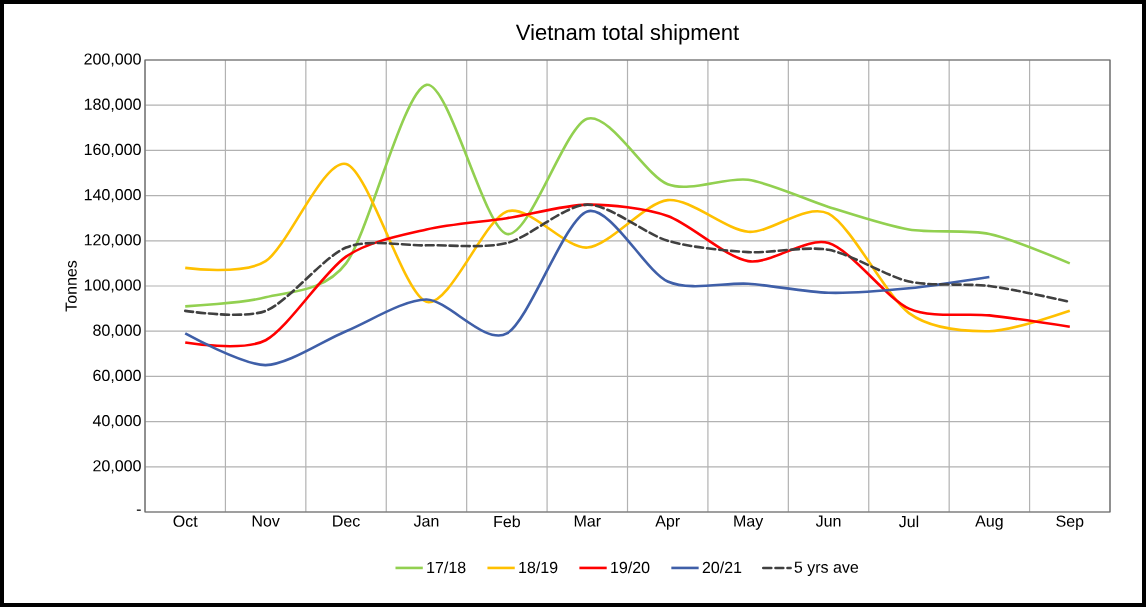 This screenshot has height=607, width=1146. I want to click on chart-title: Vietnam total shipment, so click(627, 34).